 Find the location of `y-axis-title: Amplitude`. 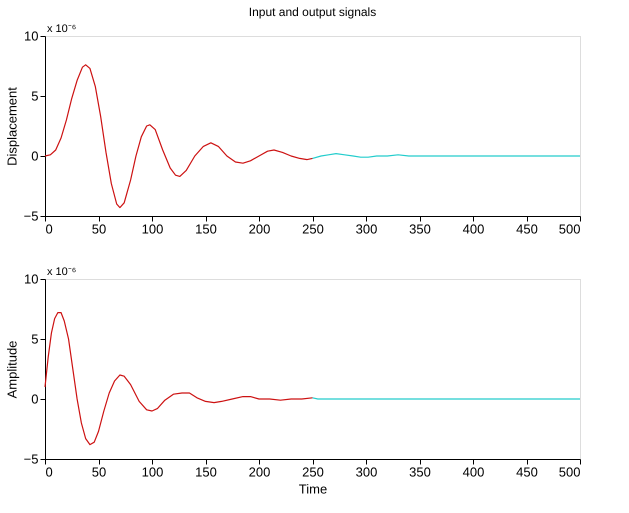

y-axis-title: Amplitude is located at coordinates (12, 369).